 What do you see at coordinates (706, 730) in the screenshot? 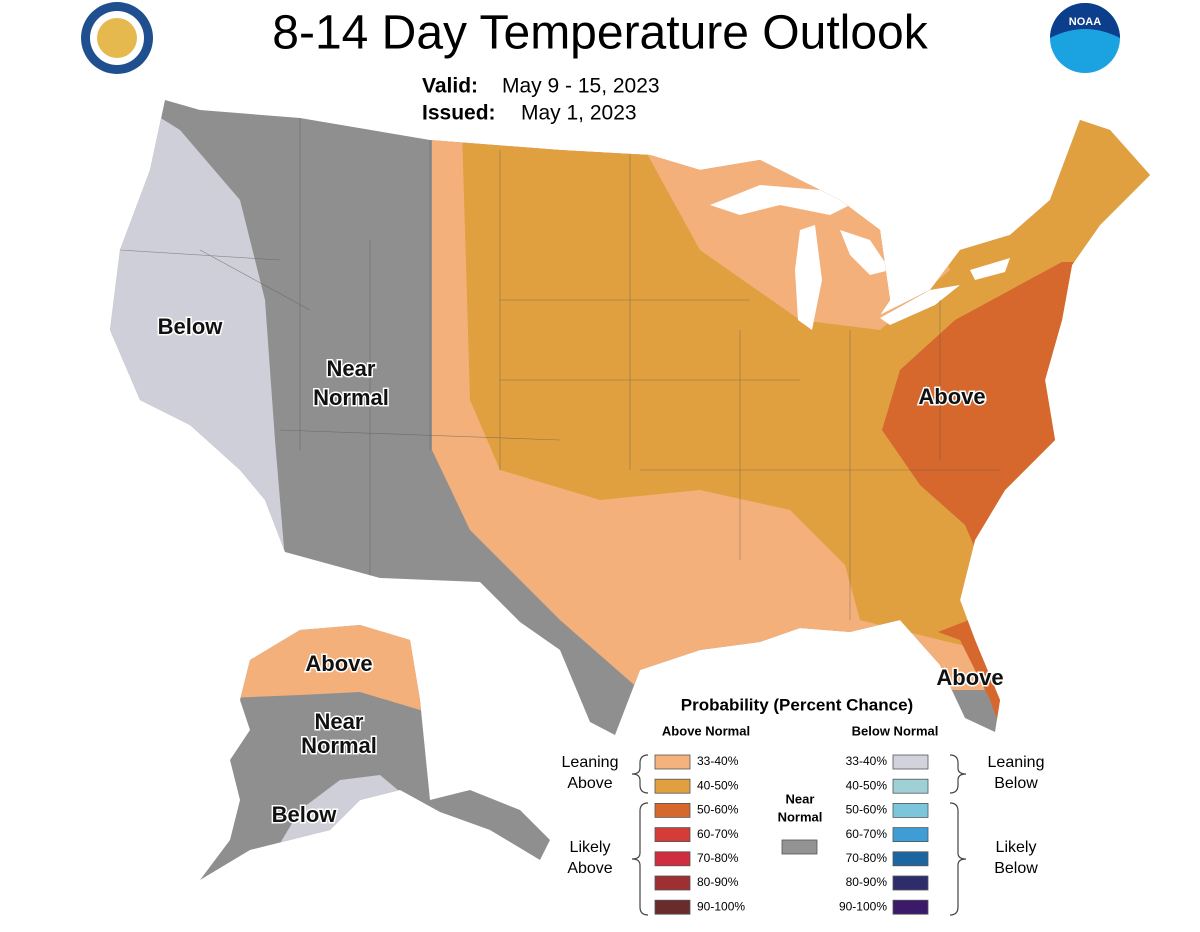
I see `legend-heading: Above Normal` at bounding box center [706, 730].